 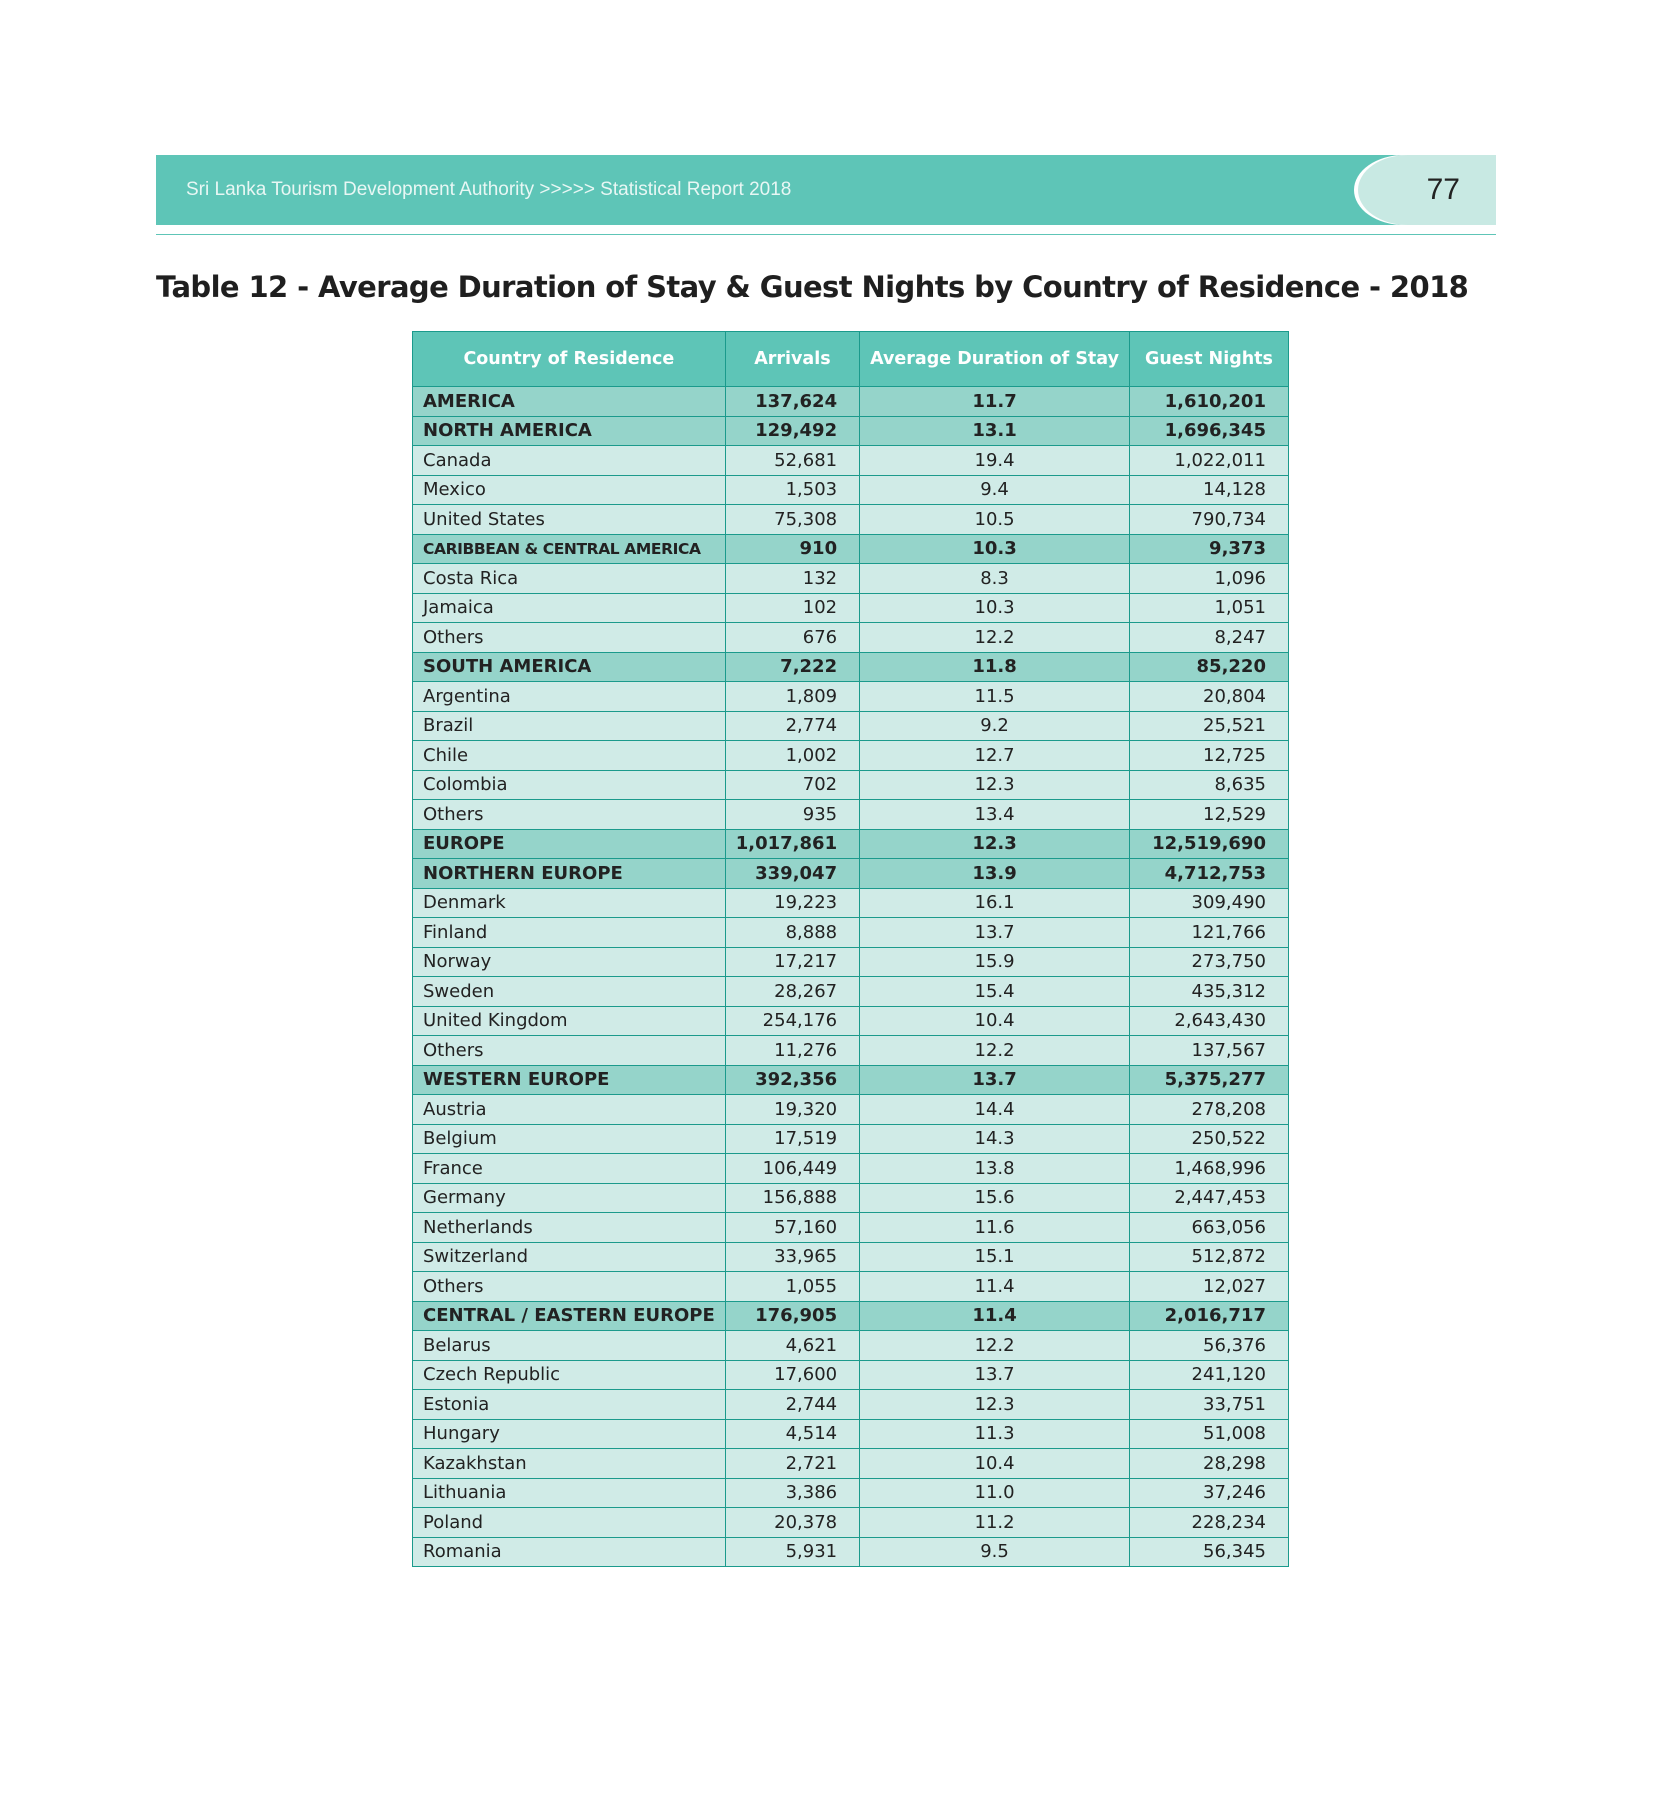 I want to click on cell-arrivals: 17,600, so click(x=792, y=1374).